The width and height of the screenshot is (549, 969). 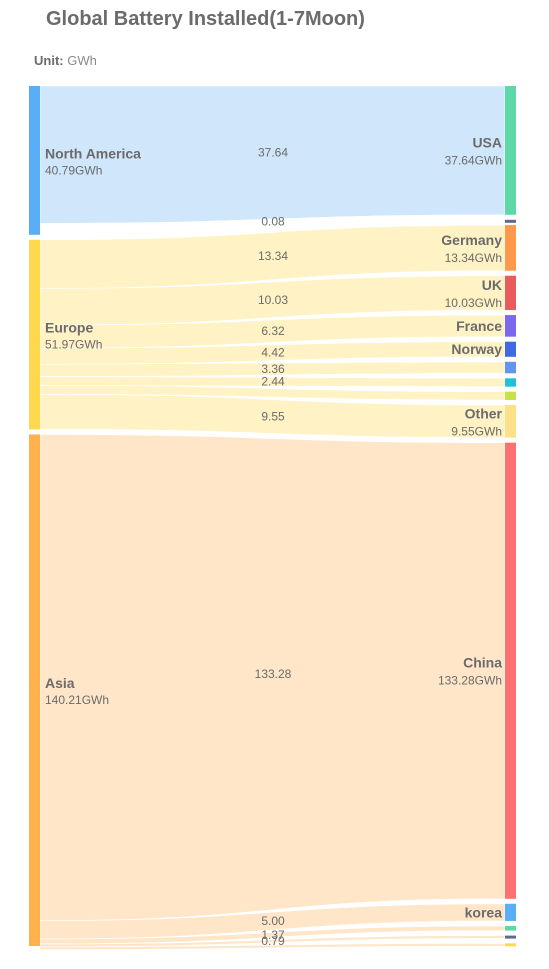 What do you see at coordinates (510, 349) in the screenshot?
I see `target-node-norway` at bounding box center [510, 349].